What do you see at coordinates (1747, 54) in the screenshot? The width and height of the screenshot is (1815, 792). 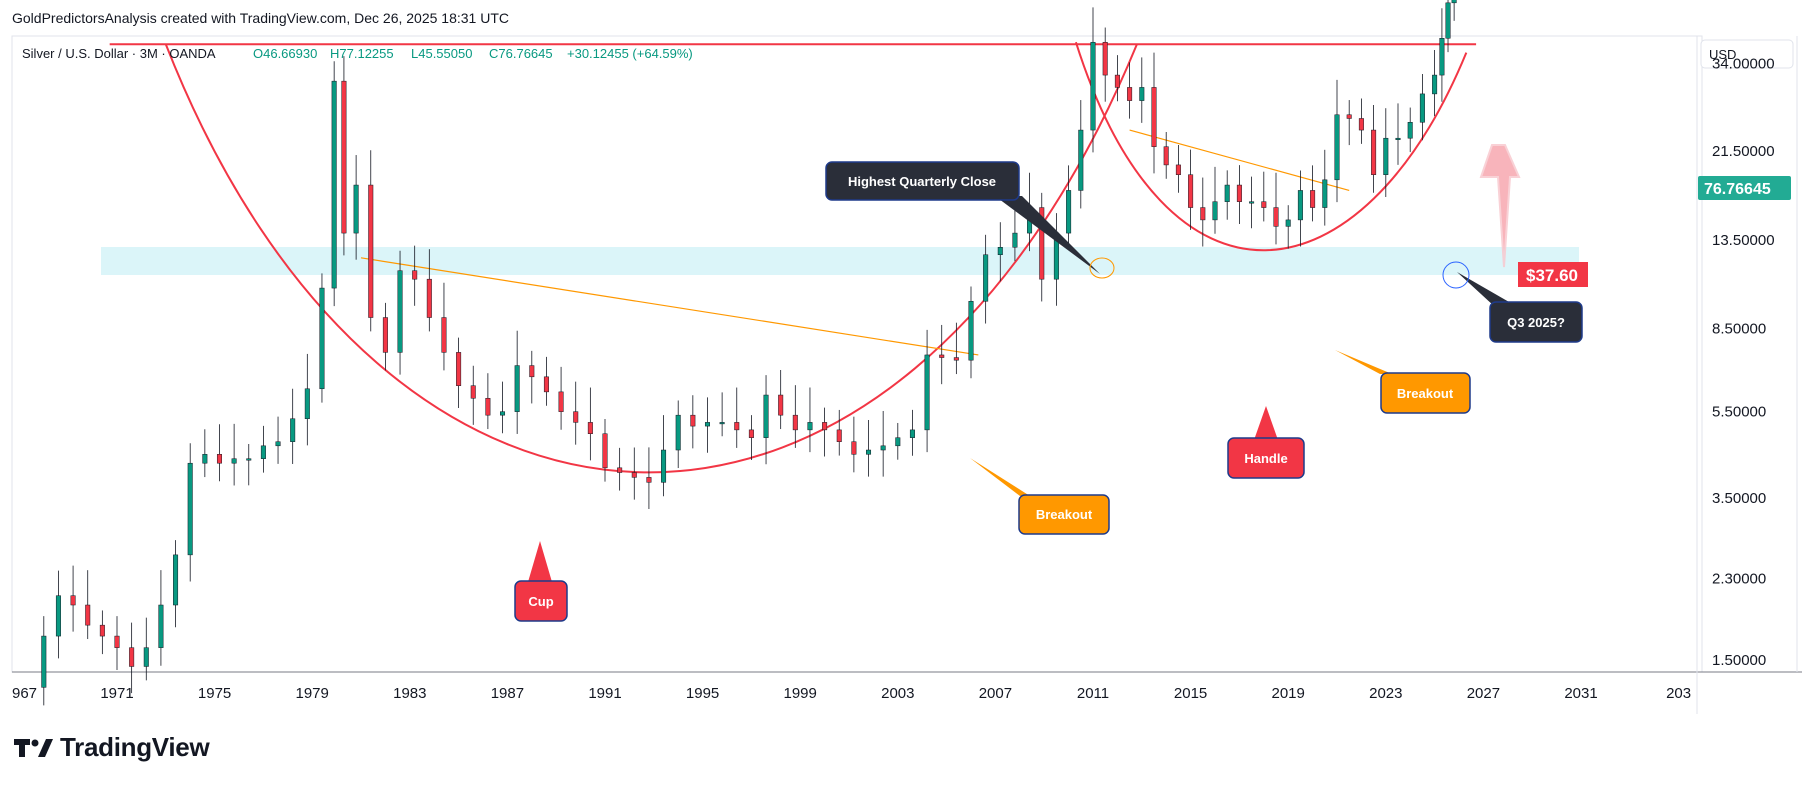 I see `currency-box` at bounding box center [1747, 54].